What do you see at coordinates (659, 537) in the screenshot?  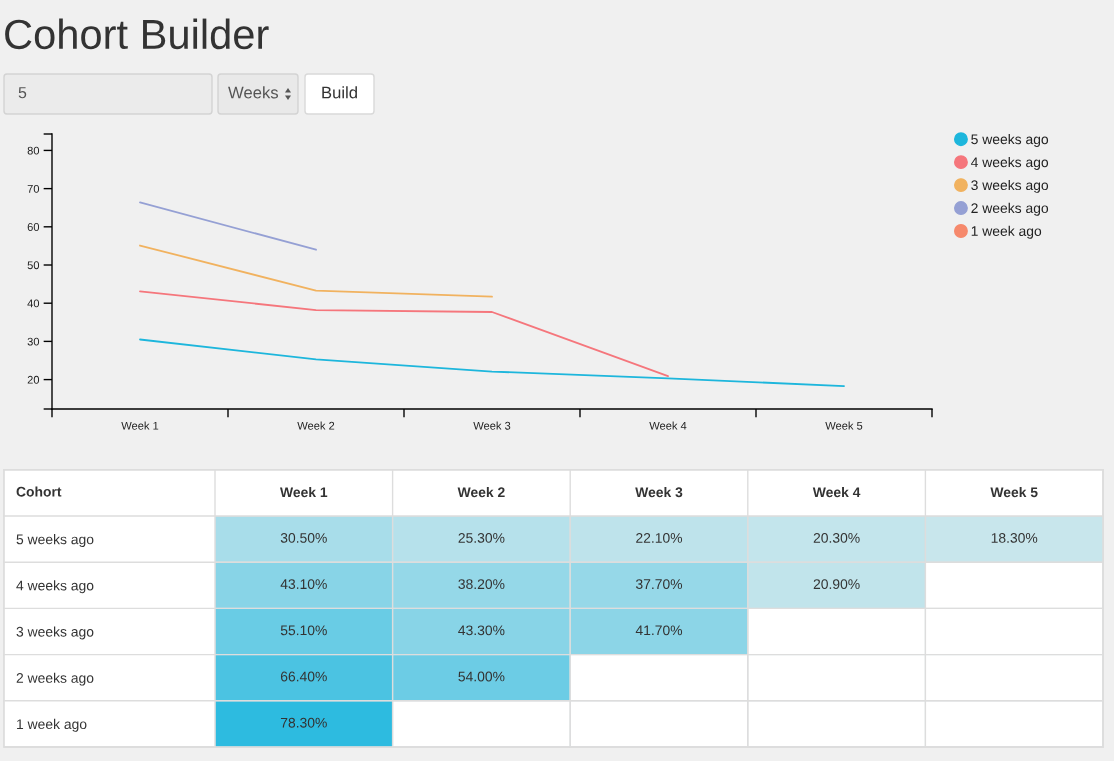 I see `data-label: 22.10%` at bounding box center [659, 537].